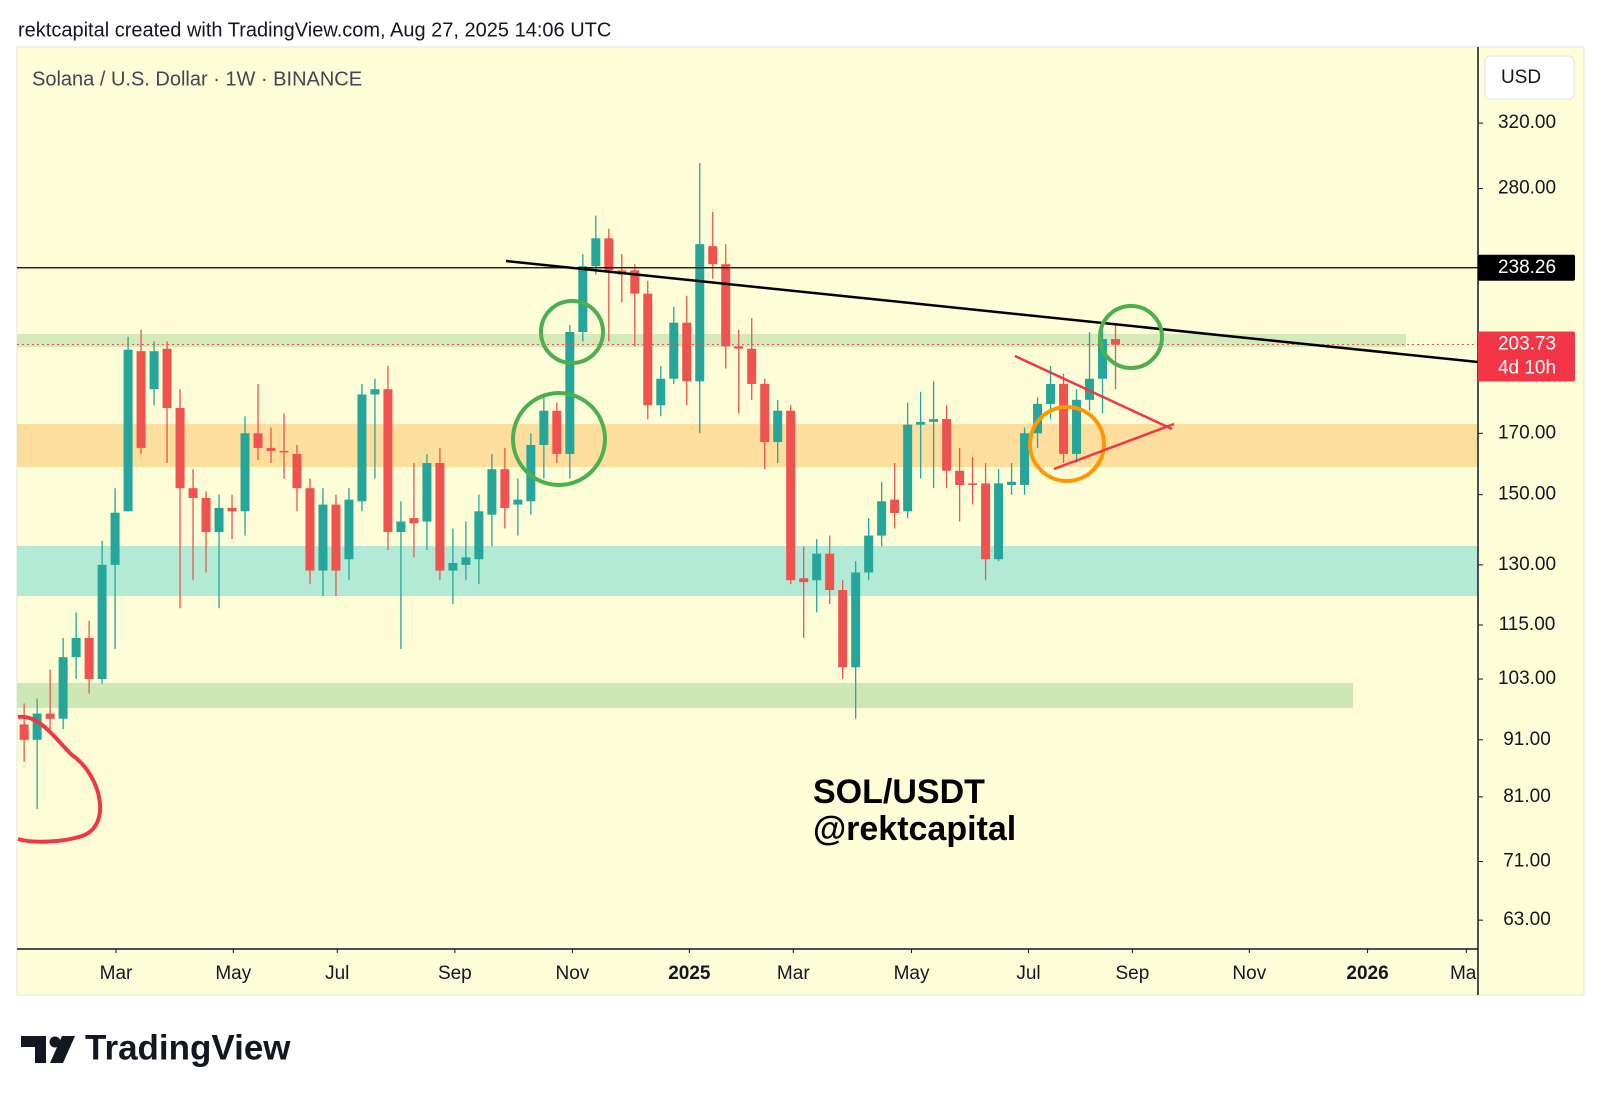 This screenshot has height=1102, width=1600. I want to click on trend-line, so click(991, 311).